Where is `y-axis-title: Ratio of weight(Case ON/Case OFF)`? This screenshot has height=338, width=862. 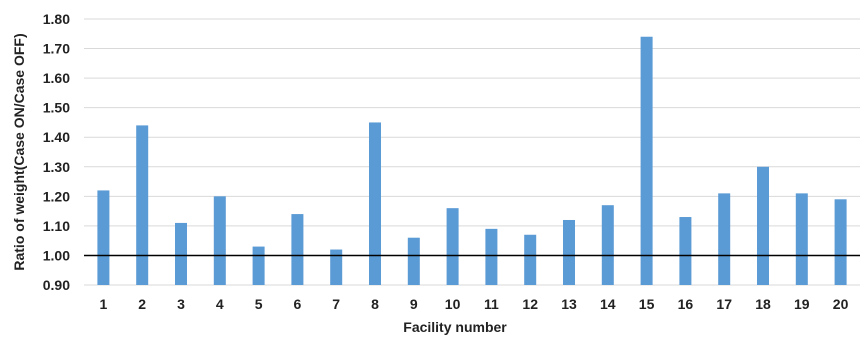 y-axis-title: Ratio of weight(Case ON/Case OFF) is located at coordinates (19, 151).